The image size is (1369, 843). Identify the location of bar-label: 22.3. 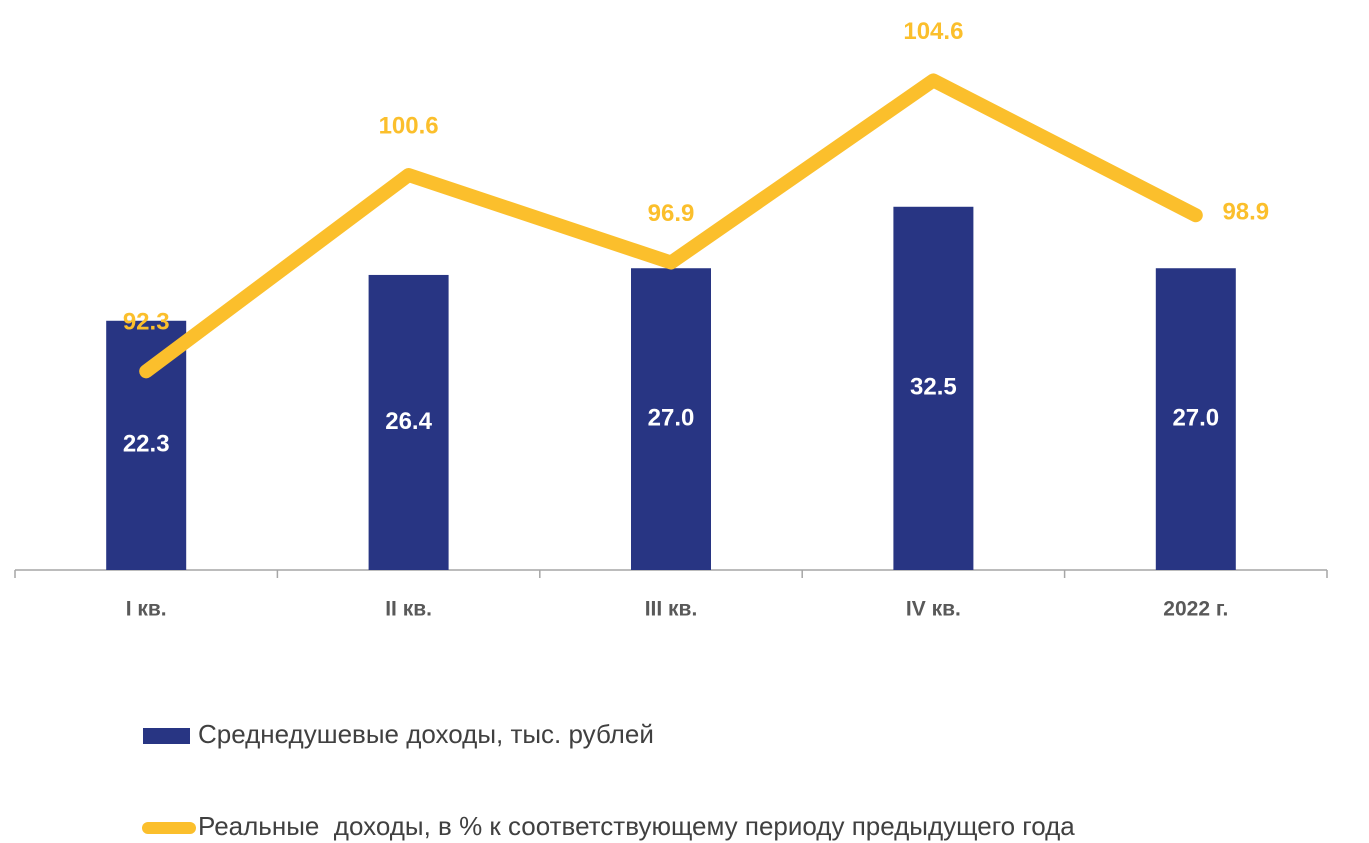
(146, 444).